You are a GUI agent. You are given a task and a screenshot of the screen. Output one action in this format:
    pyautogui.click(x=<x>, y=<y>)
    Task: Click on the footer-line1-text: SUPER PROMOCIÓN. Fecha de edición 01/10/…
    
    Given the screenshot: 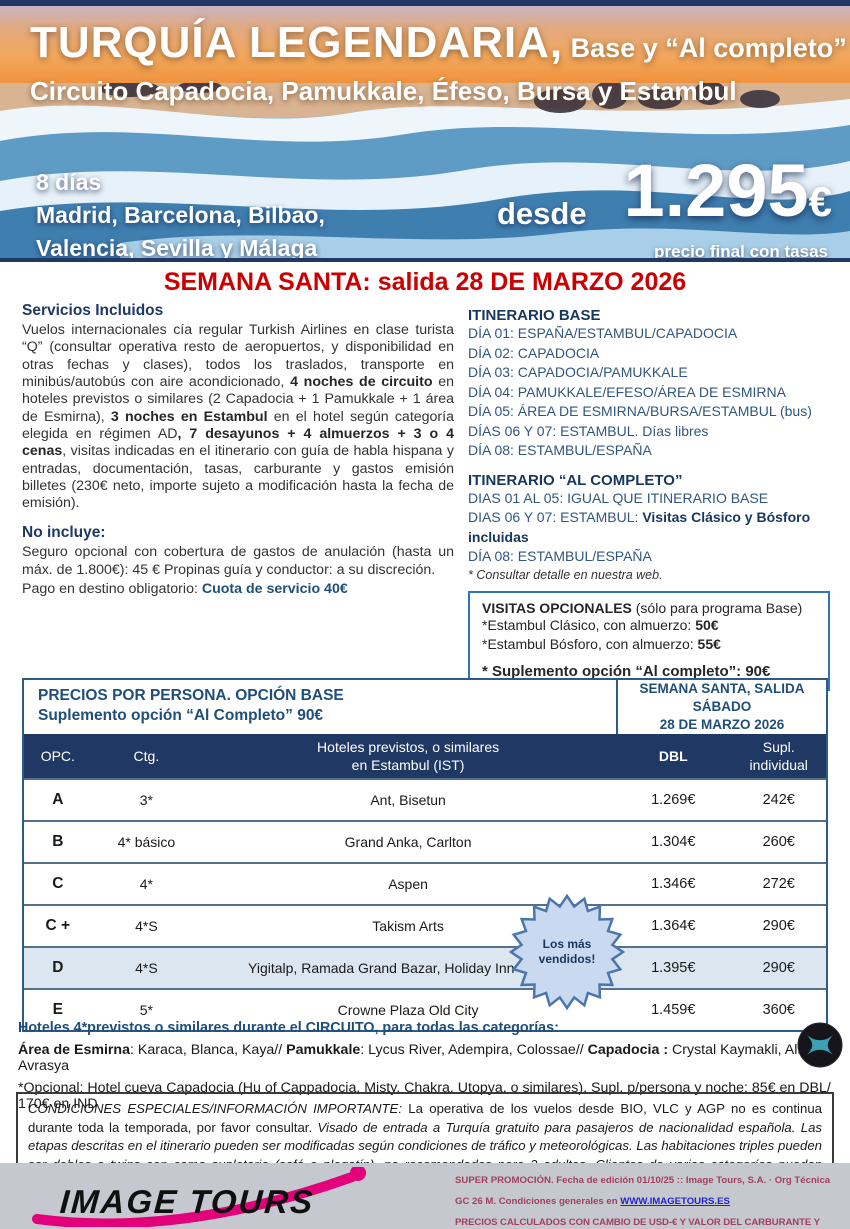 What is the action you would take?
    pyautogui.click(x=643, y=1191)
    